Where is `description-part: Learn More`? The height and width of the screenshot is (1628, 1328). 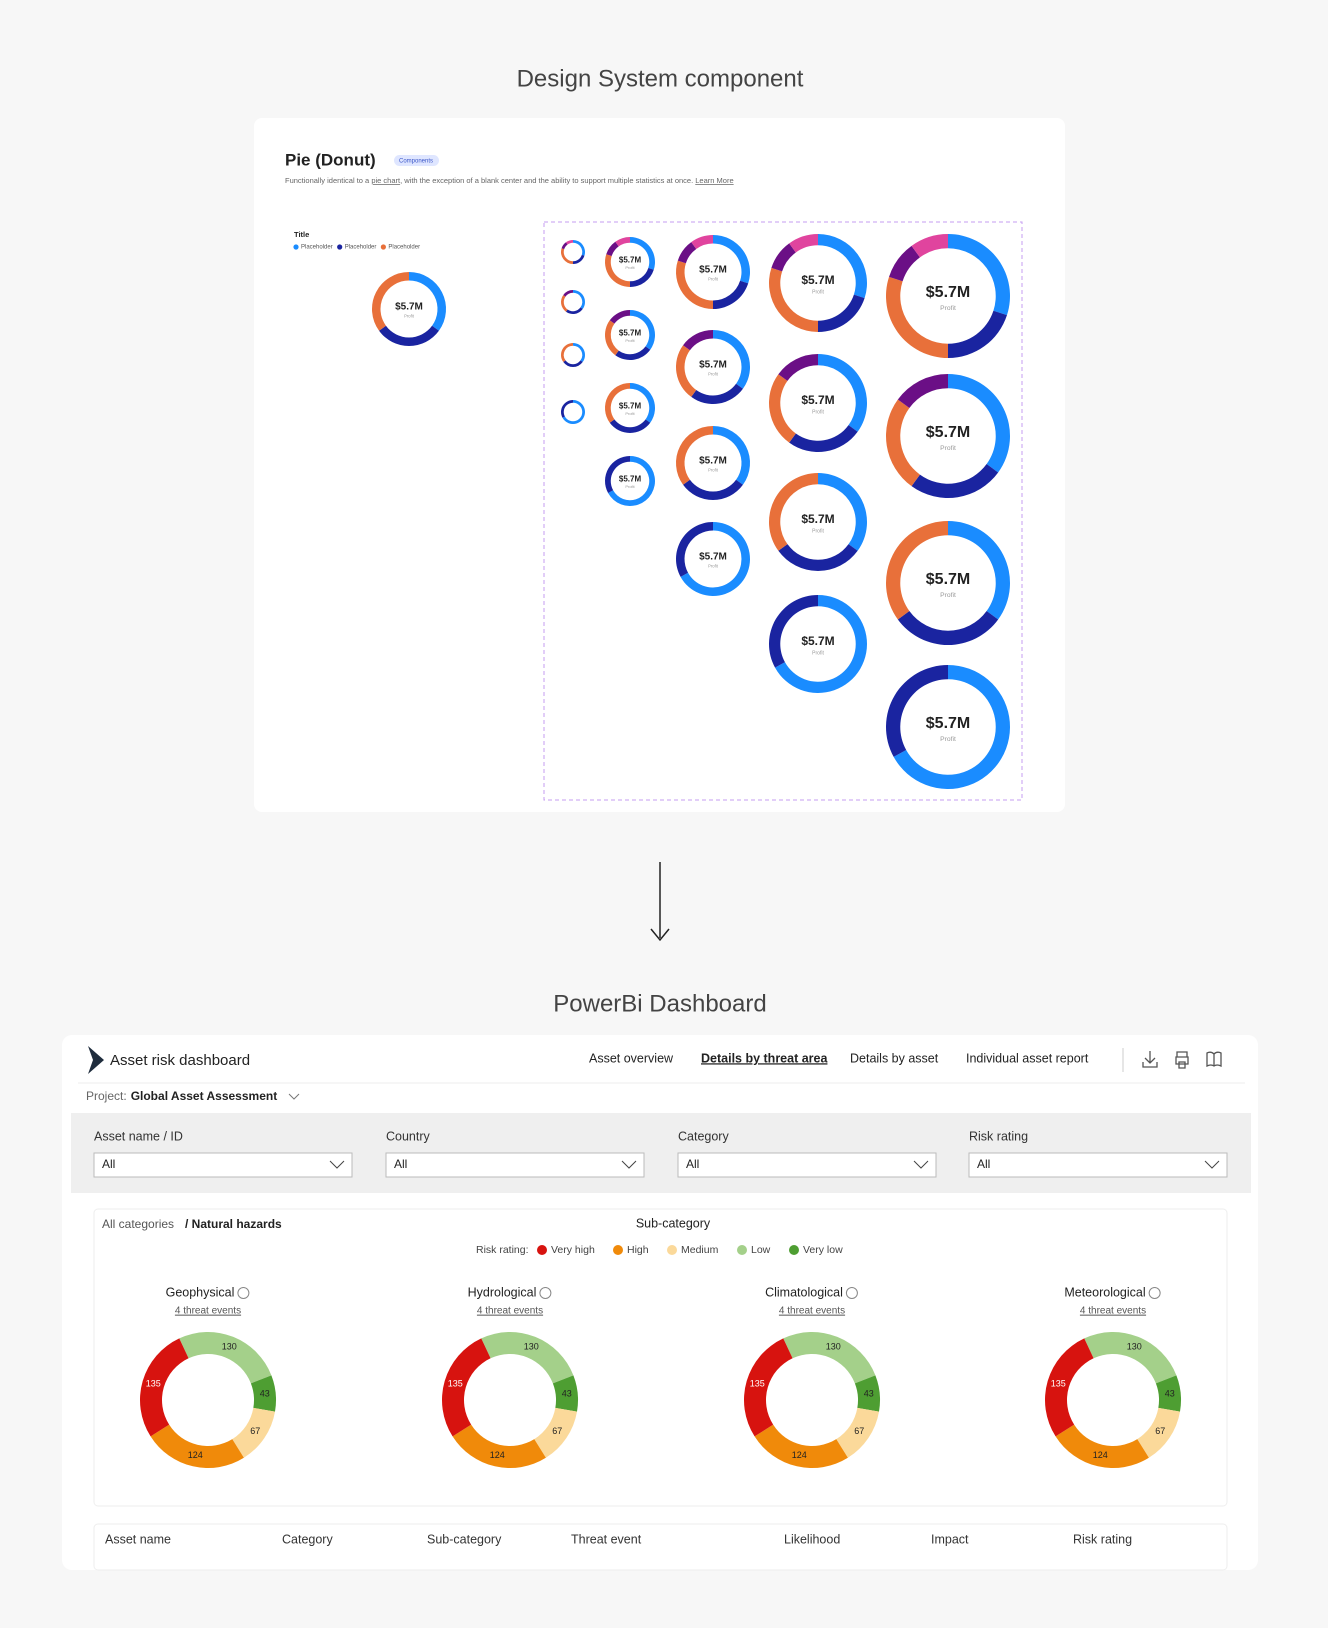 description-part: Learn More is located at coordinates (714, 180).